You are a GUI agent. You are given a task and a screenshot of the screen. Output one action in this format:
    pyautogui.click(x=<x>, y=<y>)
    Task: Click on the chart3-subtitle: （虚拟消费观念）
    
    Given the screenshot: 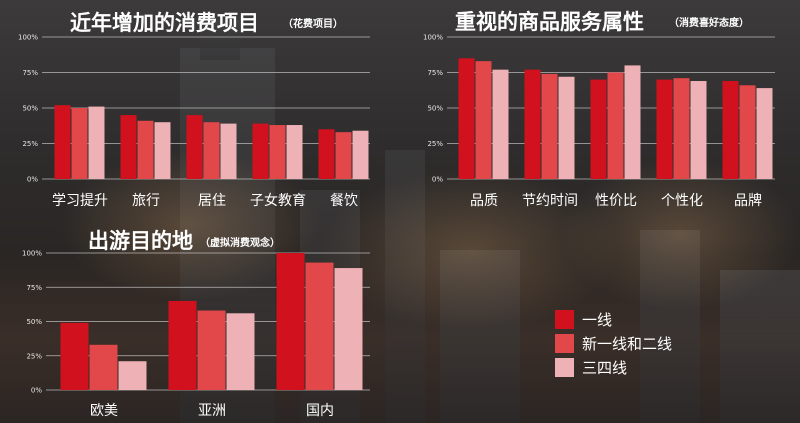 What is the action you would take?
    pyautogui.click(x=240, y=242)
    